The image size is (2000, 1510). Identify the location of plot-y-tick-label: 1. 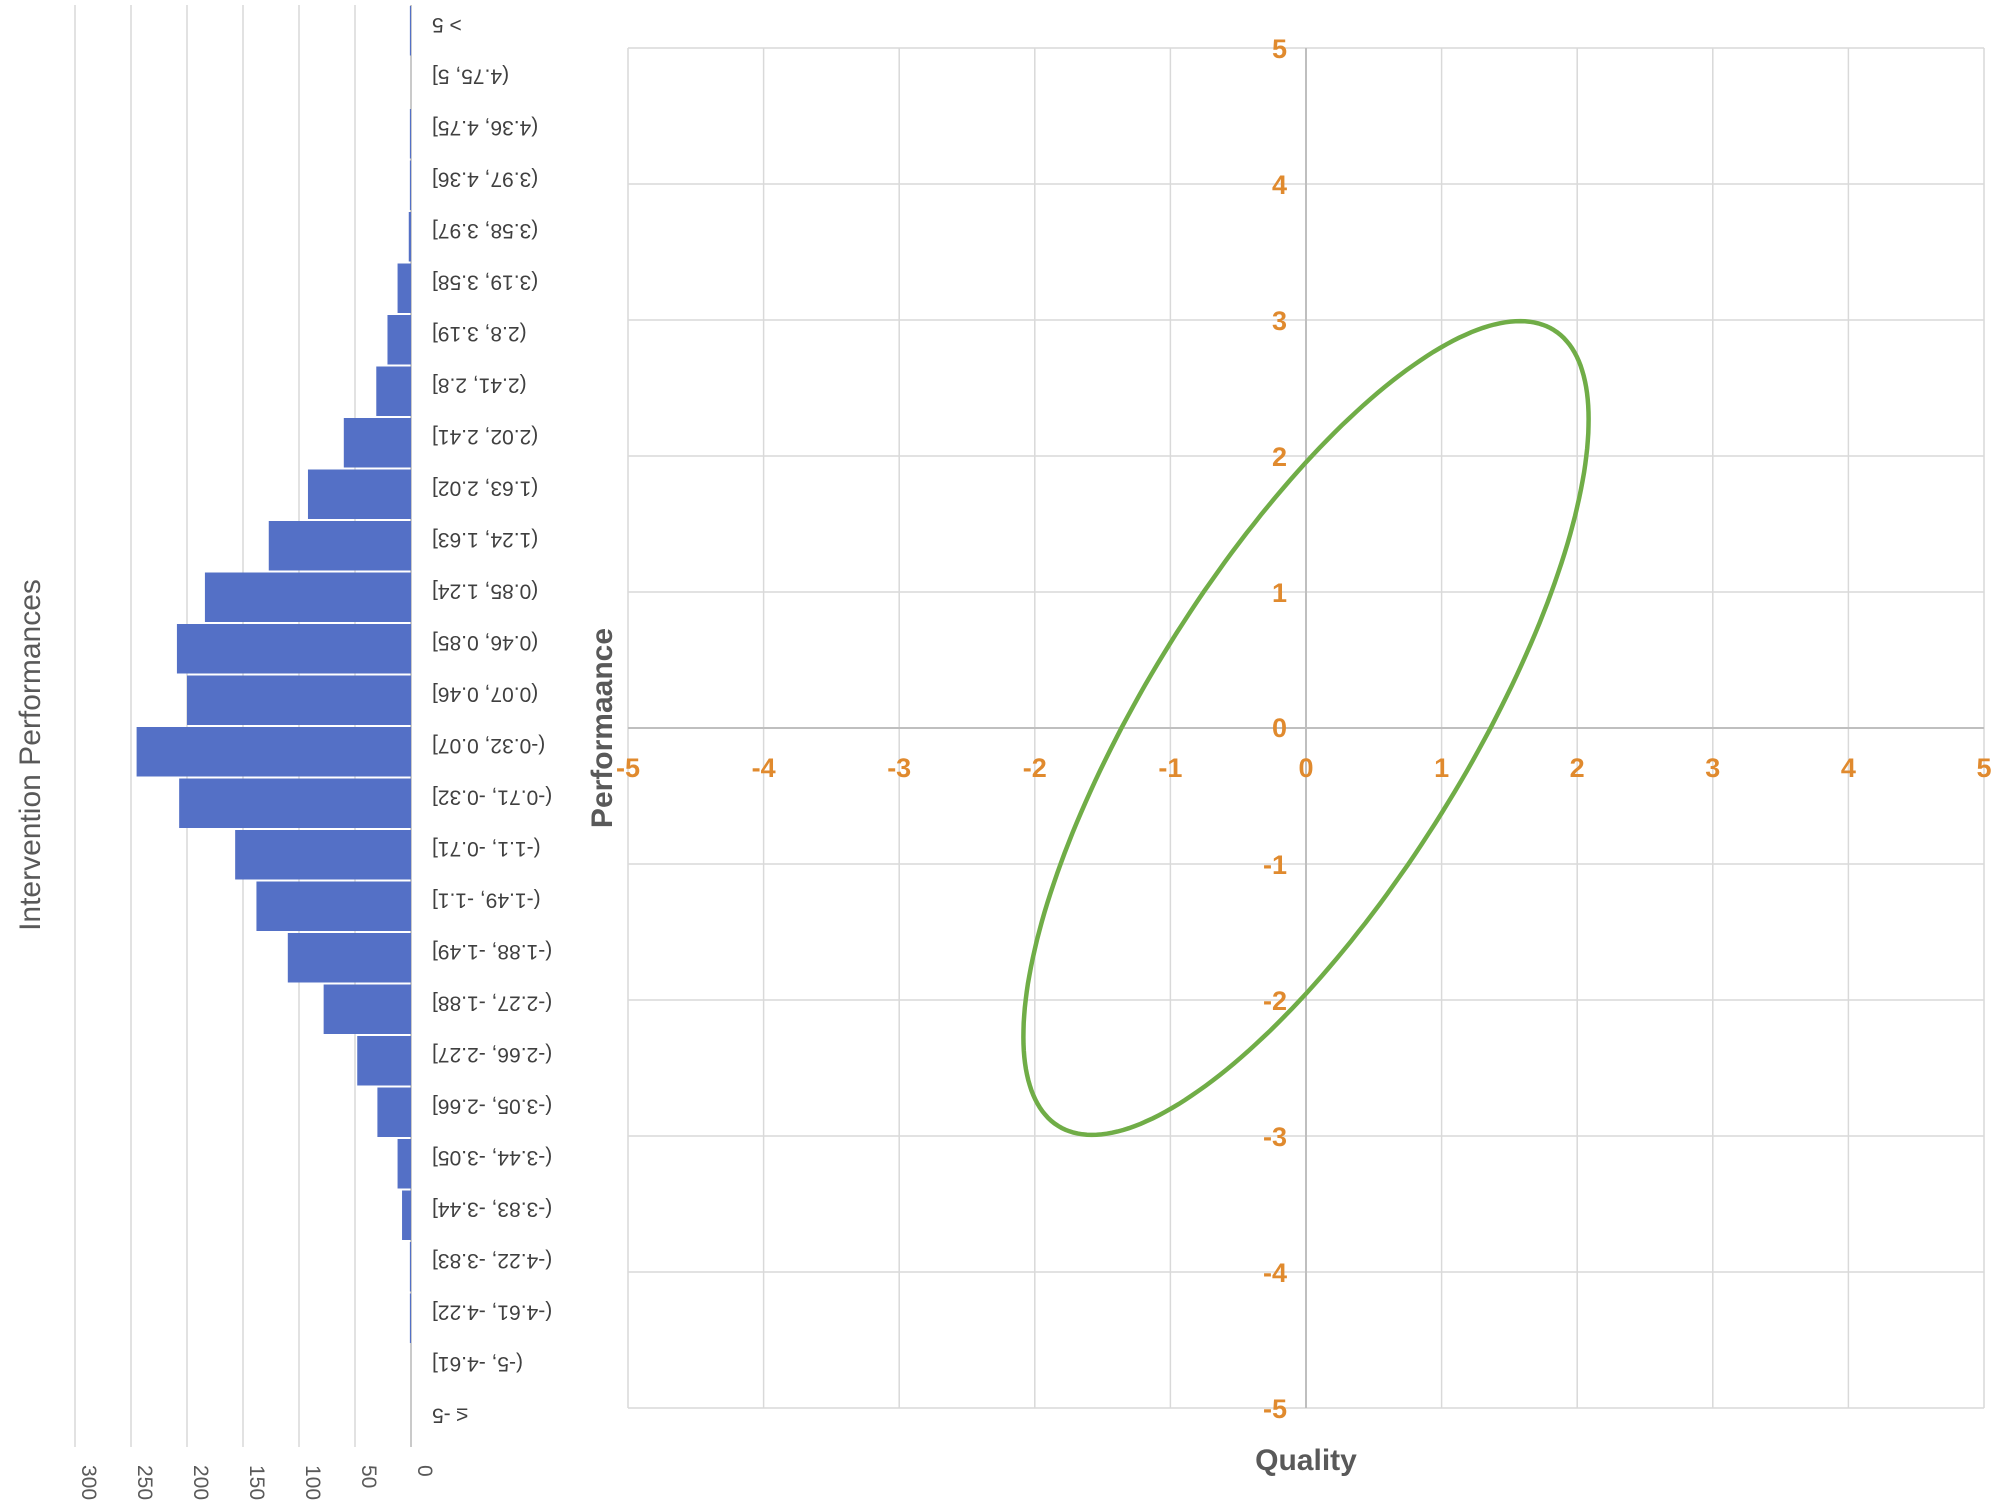
(1279, 593).